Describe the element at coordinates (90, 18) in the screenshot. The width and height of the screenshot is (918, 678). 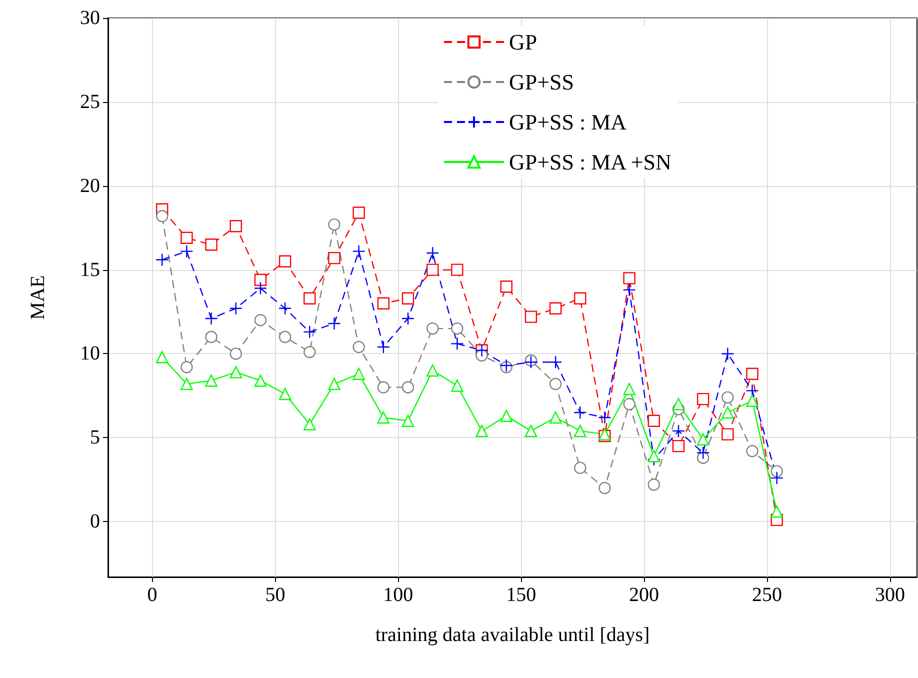
I see `y-tick-label: 30` at that location.